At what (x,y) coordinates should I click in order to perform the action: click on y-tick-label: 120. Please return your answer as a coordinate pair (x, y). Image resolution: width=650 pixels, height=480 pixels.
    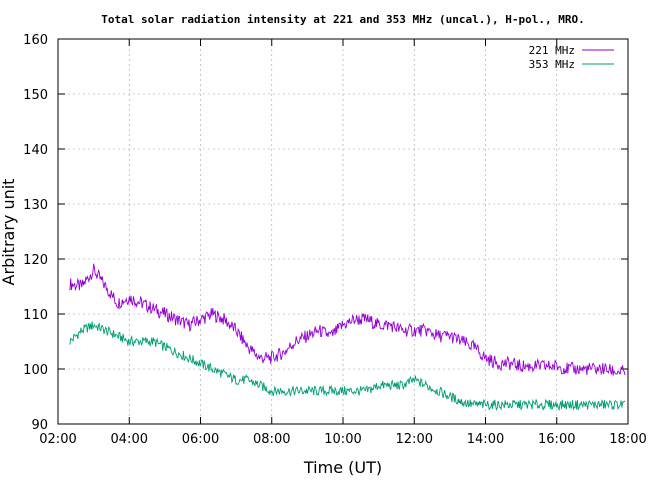
    Looking at the image, I should click on (35, 260).